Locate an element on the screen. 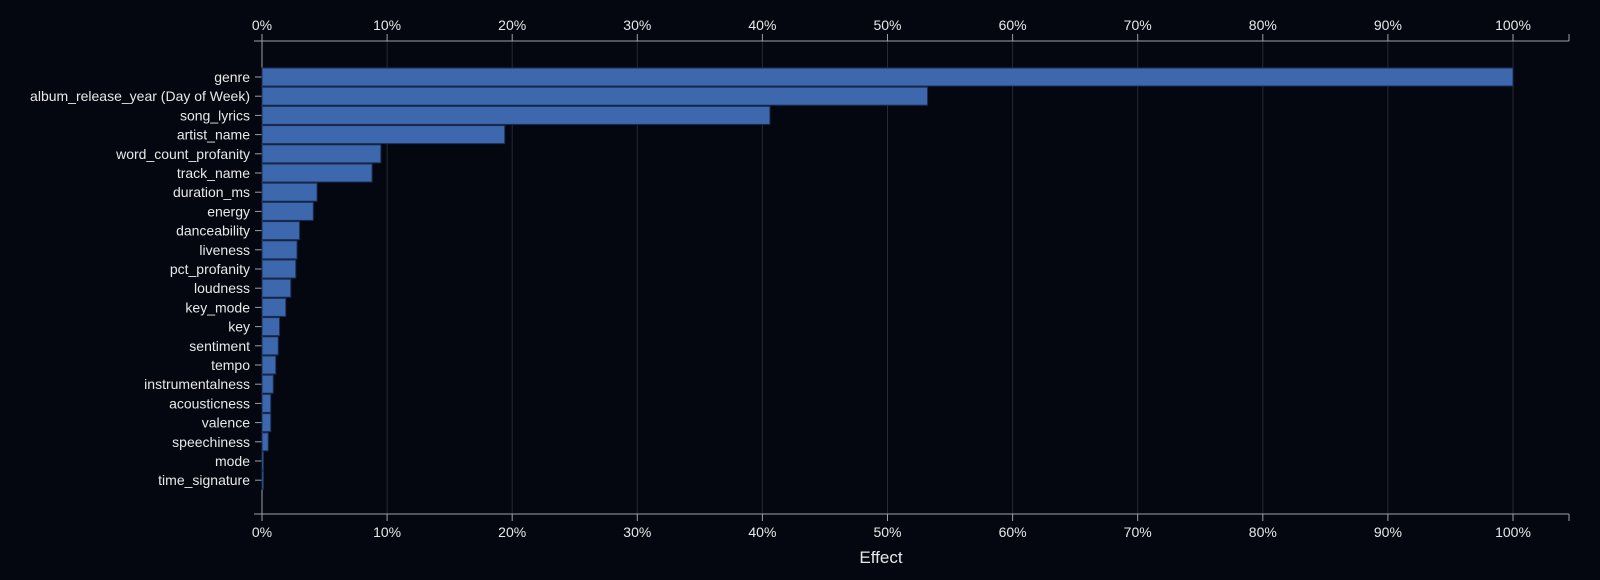 Image resolution: width=1600 pixels, height=580 pixels. category-label: key_mode is located at coordinates (217, 307).